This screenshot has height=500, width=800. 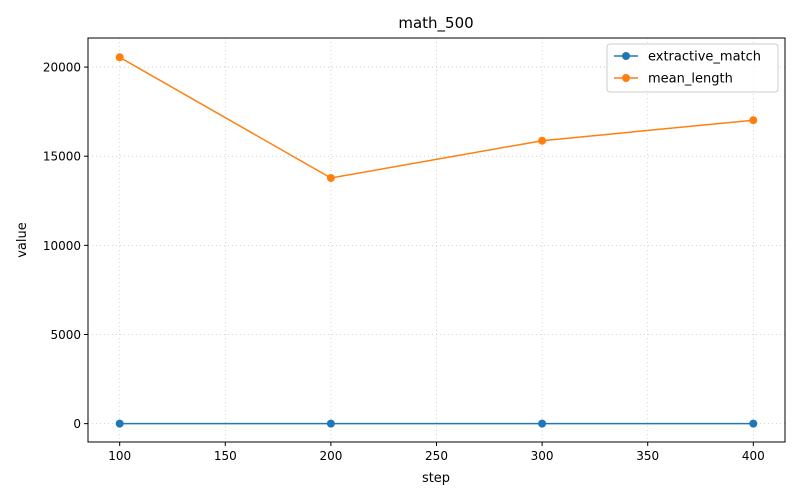 I want to click on x-axis-label: step, so click(x=436, y=478).